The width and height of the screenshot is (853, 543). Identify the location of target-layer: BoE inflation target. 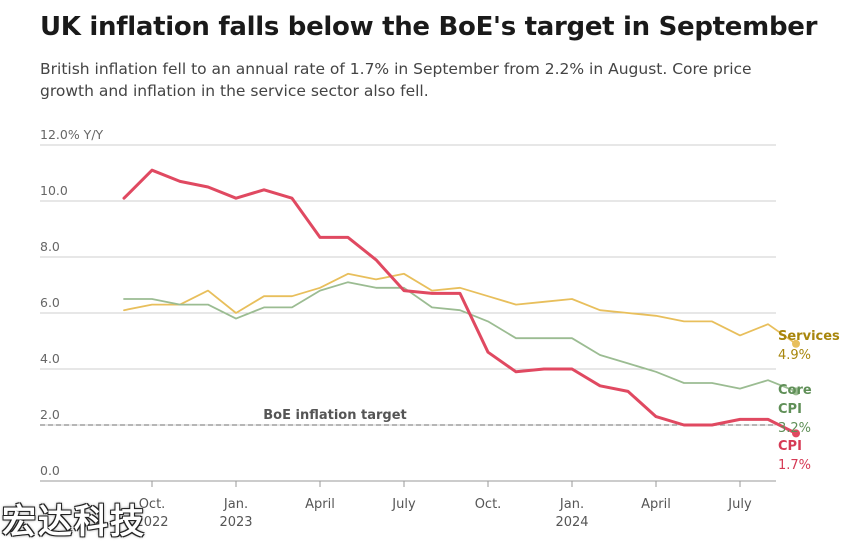
(408, 417).